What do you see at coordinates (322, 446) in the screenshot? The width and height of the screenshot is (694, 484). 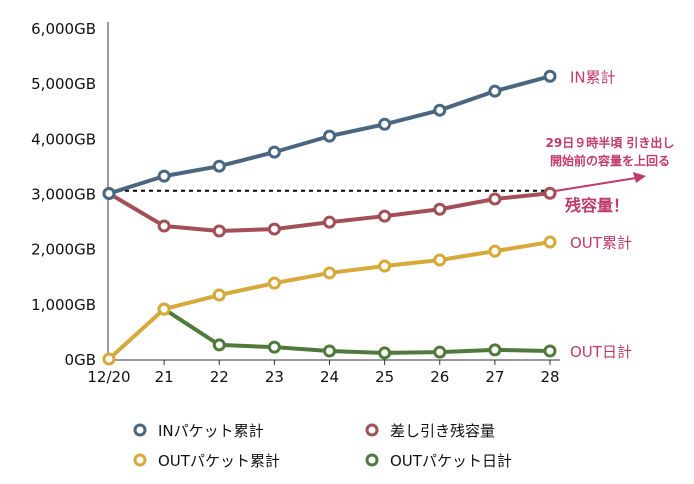 I see `legend: INパケット累計 差し引き残容量 OUTパケット累計 OUTパケット日計` at bounding box center [322, 446].